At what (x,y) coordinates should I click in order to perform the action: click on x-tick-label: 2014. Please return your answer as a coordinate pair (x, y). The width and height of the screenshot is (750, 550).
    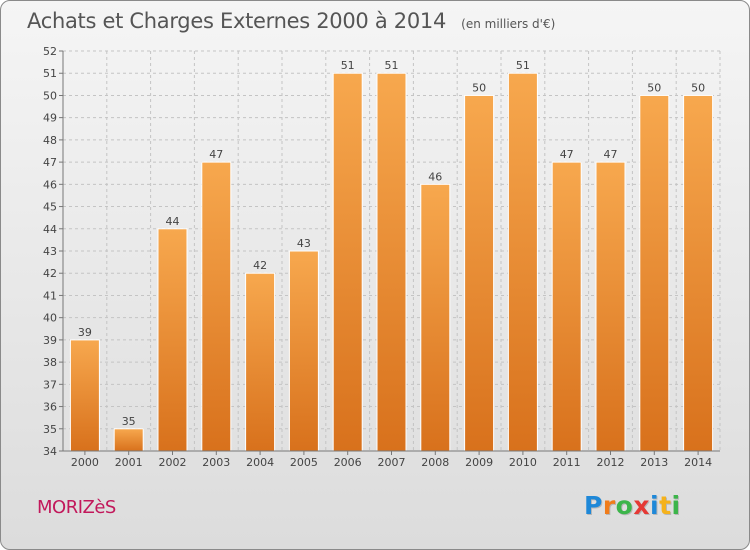
    Looking at the image, I should click on (698, 462).